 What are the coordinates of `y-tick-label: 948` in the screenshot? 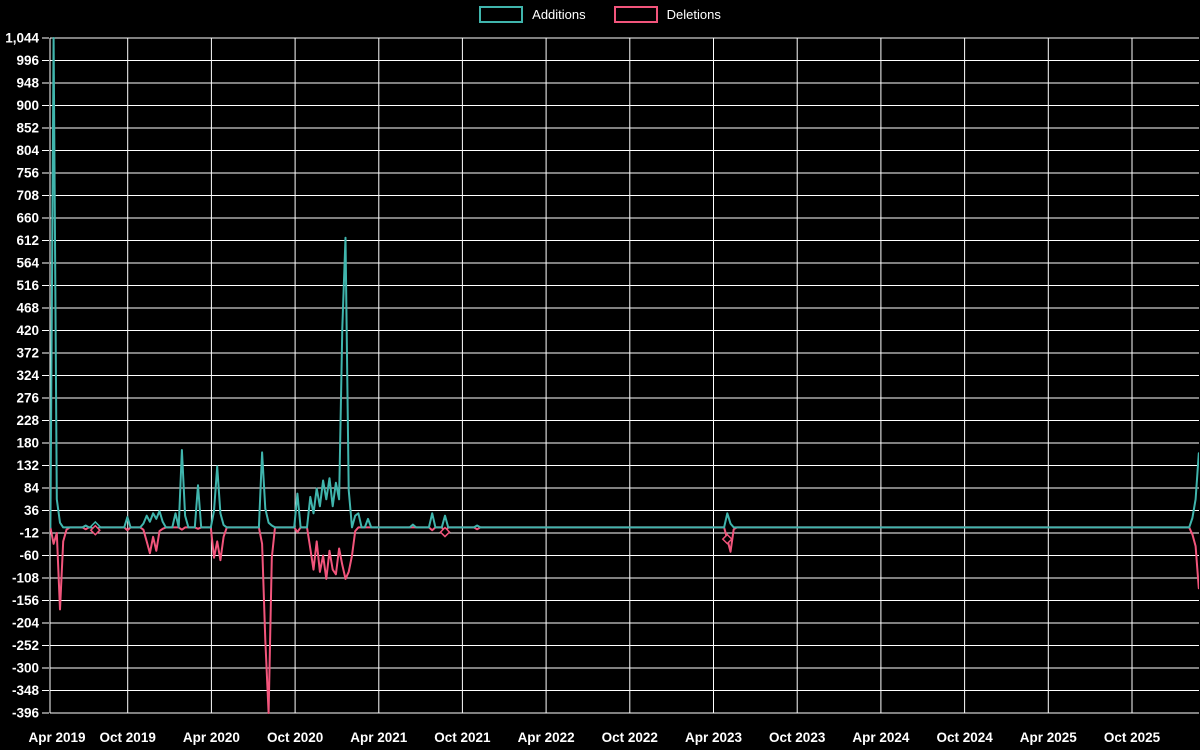 It's located at (27, 83).